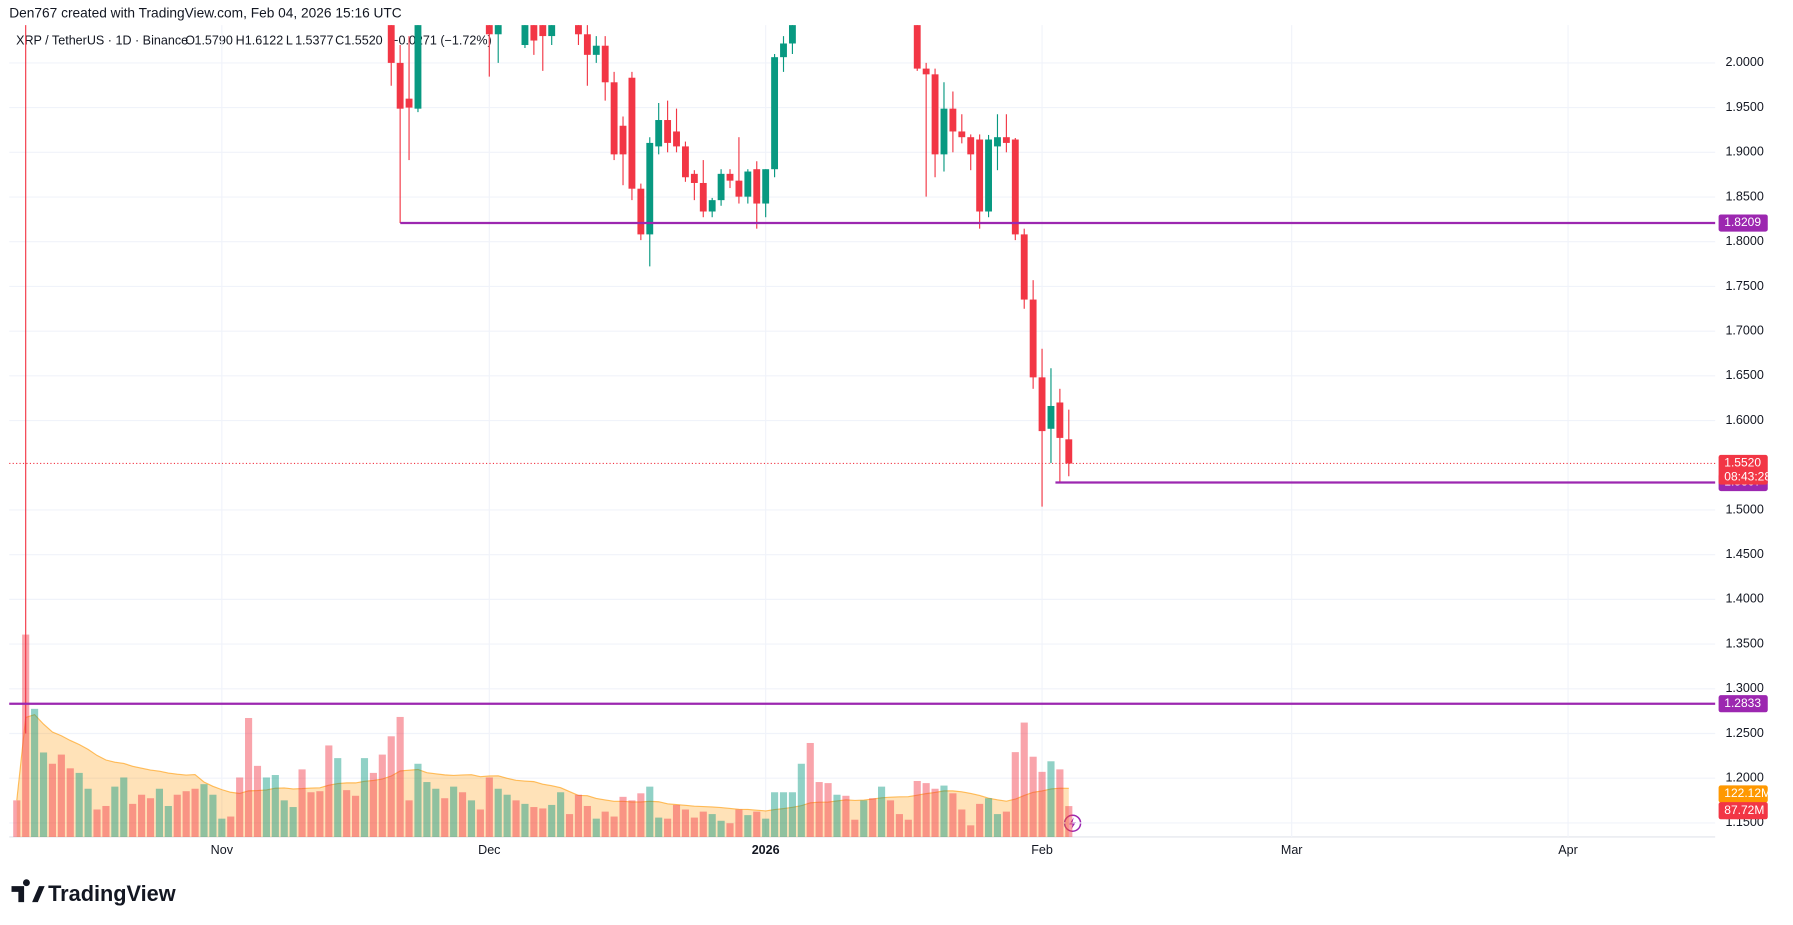  Describe the element at coordinates (1292, 850) in the screenshot. I see `x-tick-label: Mar` at that location.